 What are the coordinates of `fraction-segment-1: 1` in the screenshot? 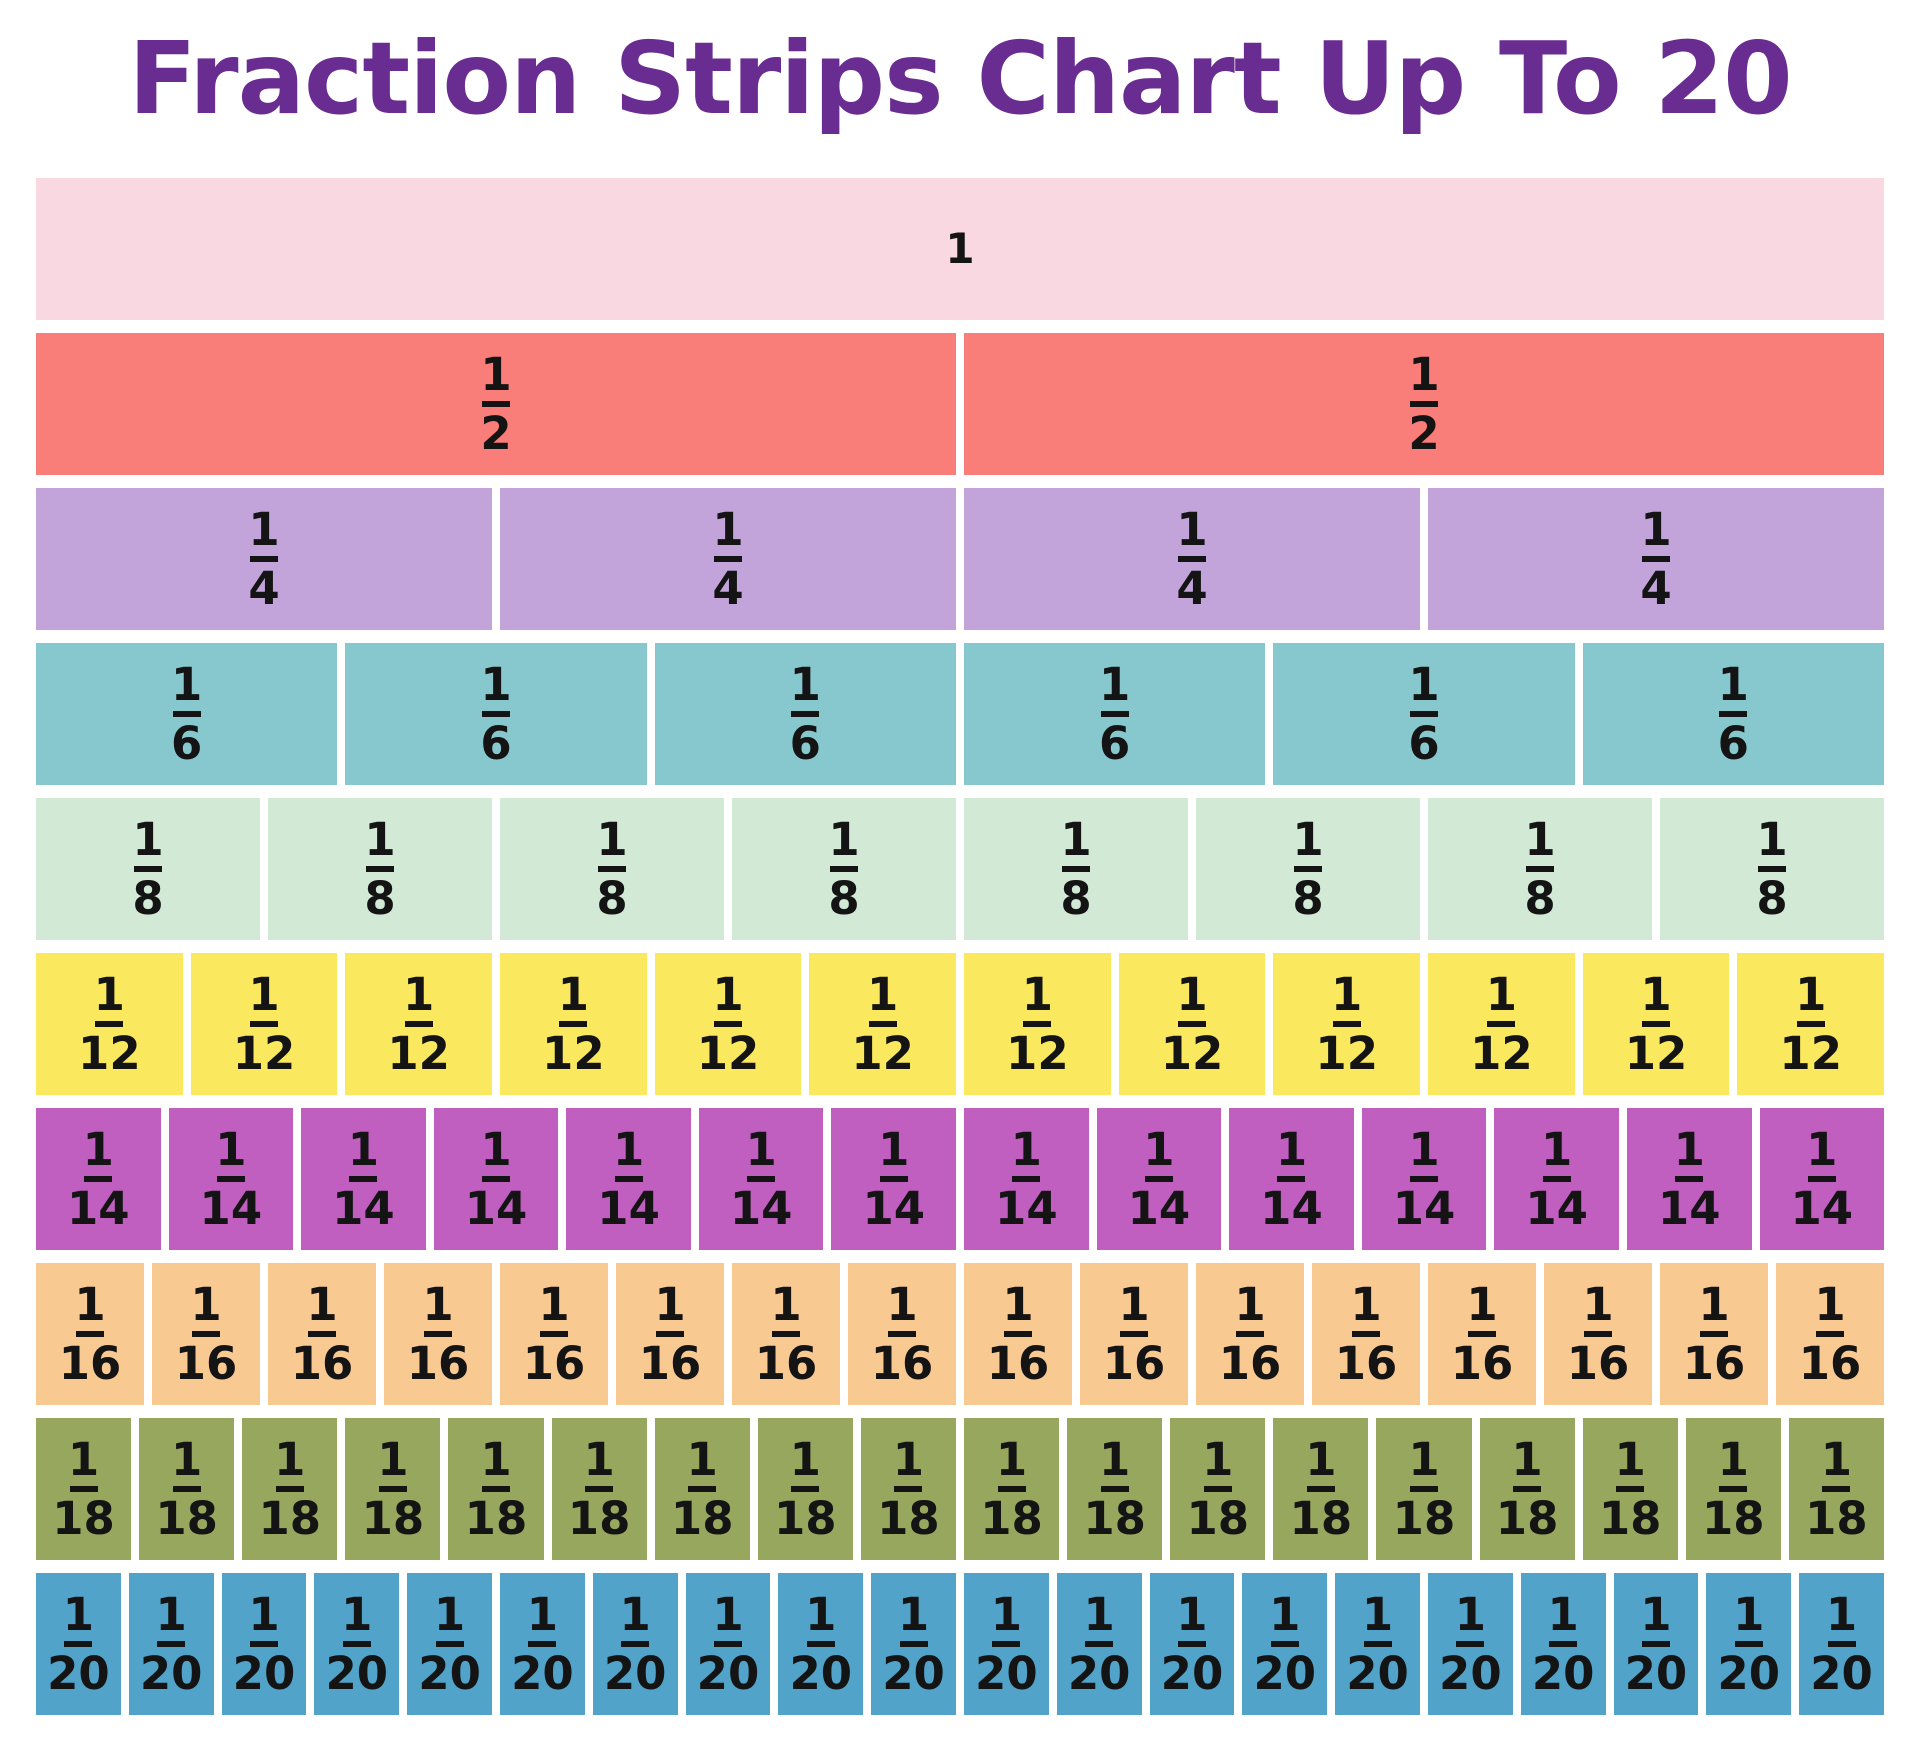 It's located at (960, 249).